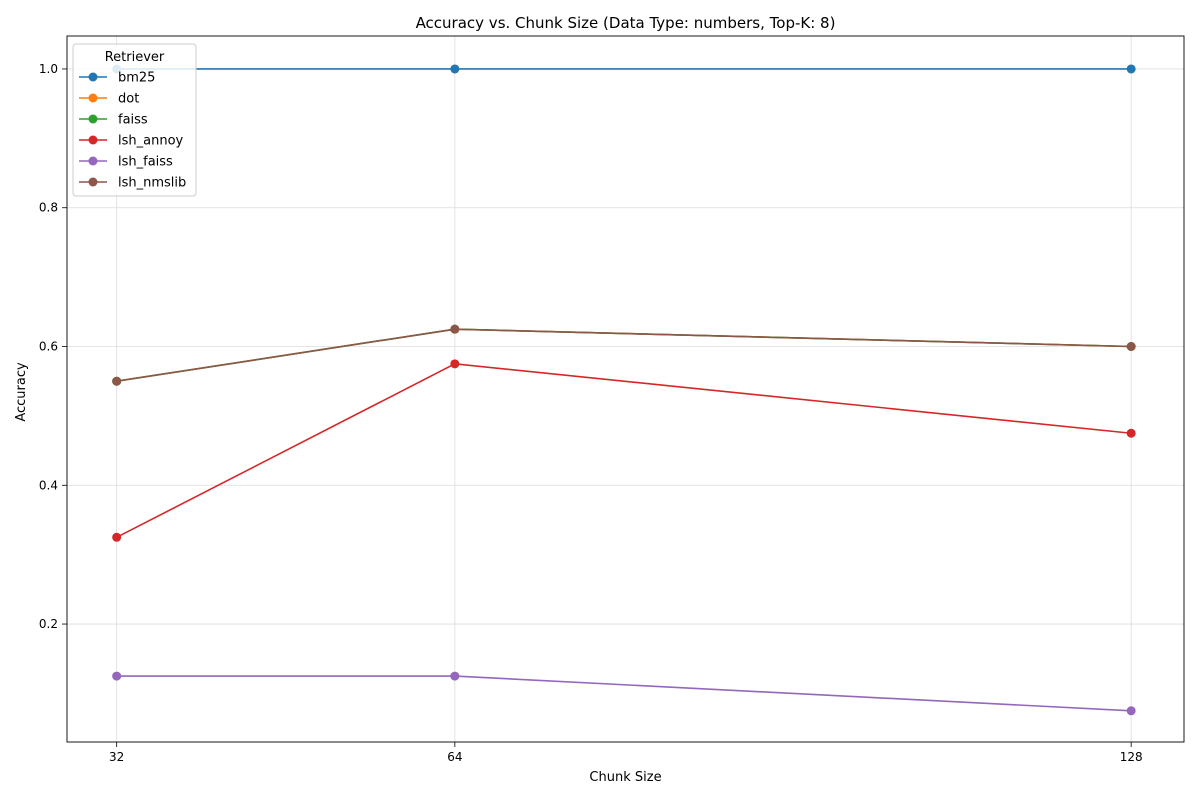 Image resolution: width=1200 pixels, height=804 pixels. I want to click on x-tick-label: 32, so click(116, 757).